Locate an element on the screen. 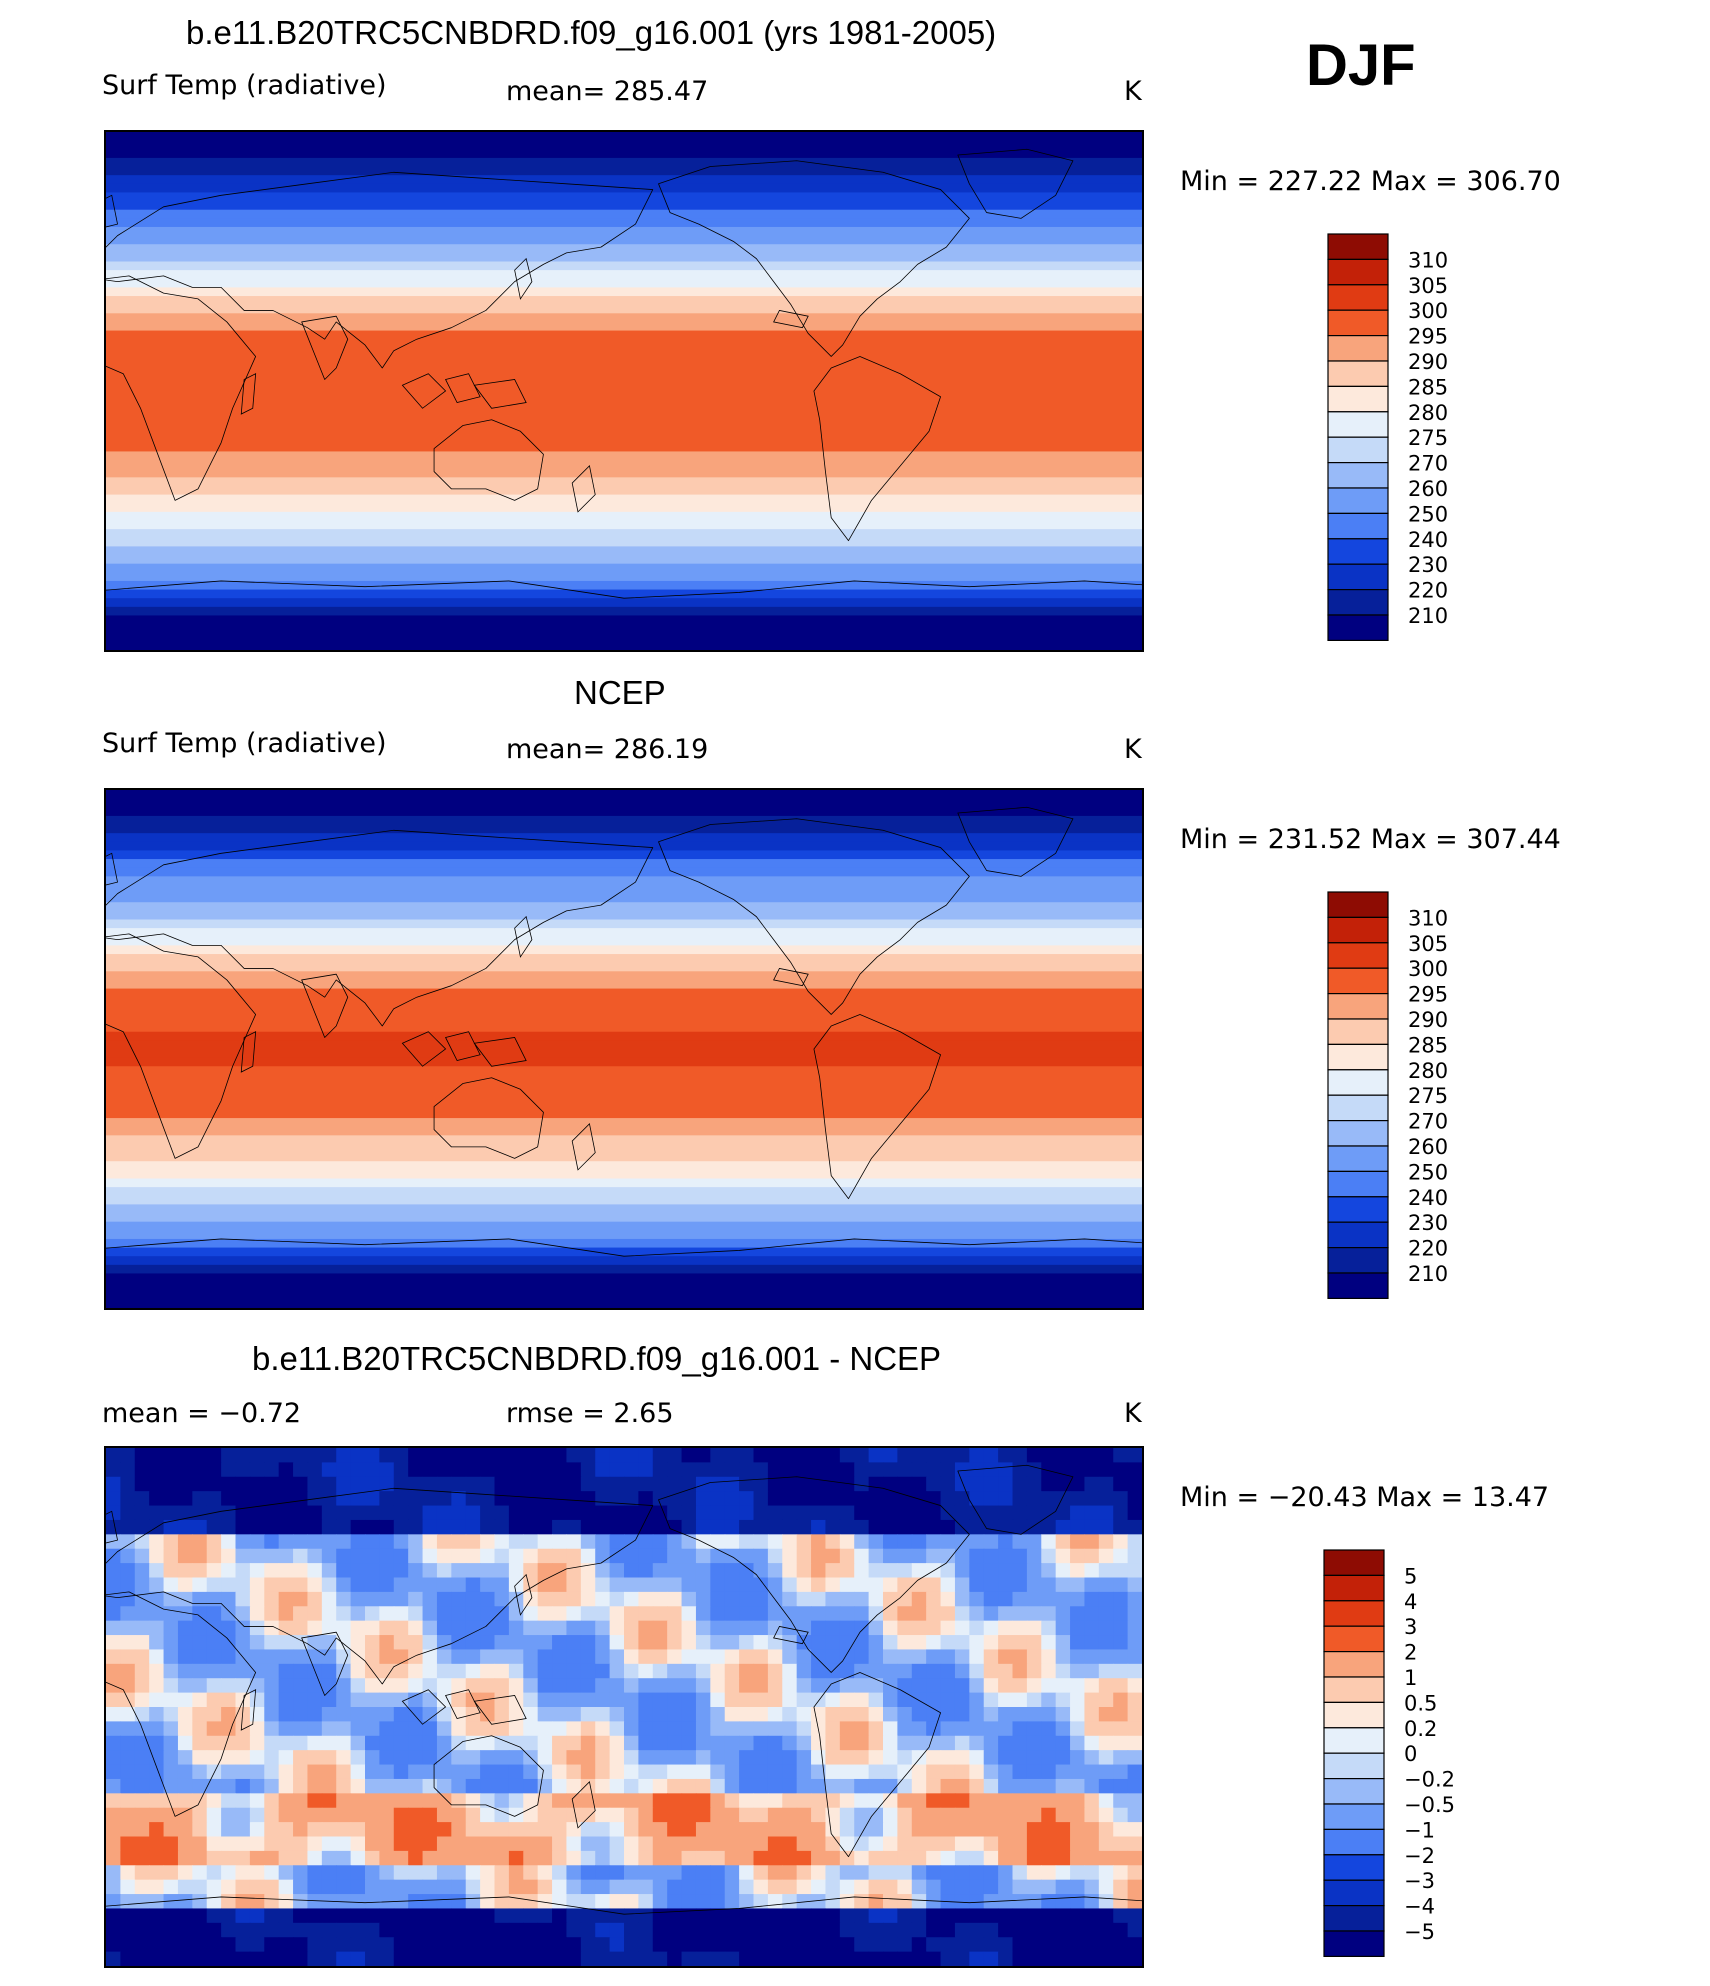  colorbar-tick-label: 0.5 is located at coordinates (1420, 1703).